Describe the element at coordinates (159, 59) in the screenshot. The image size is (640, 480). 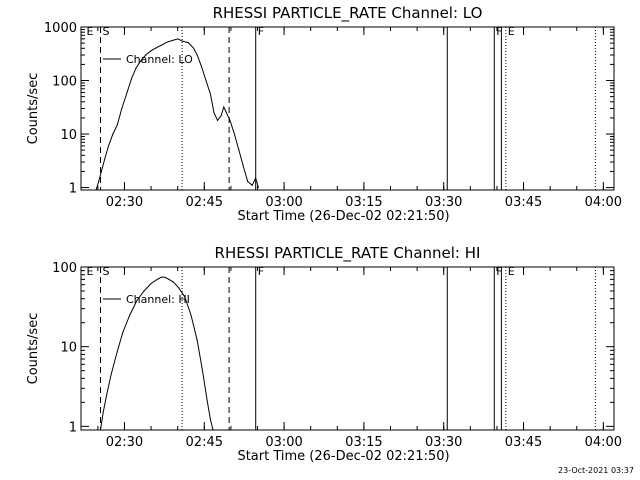
I see `panel-1-legend-label: Channel: LO` at that location.